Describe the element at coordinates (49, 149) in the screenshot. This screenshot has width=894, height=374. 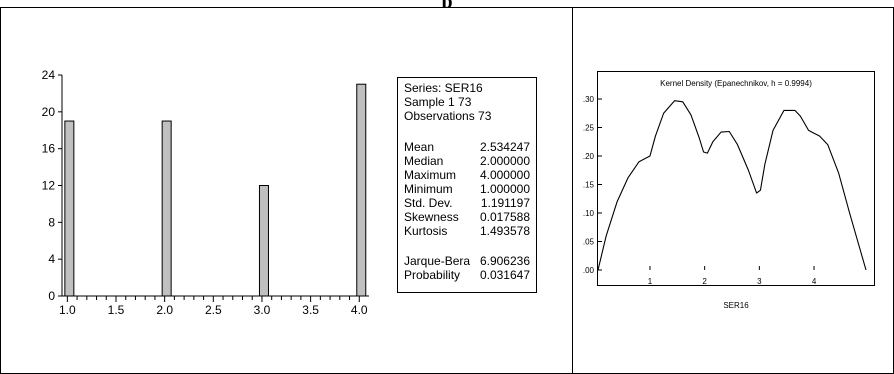
I see `y-tick-label: 16` at that location.